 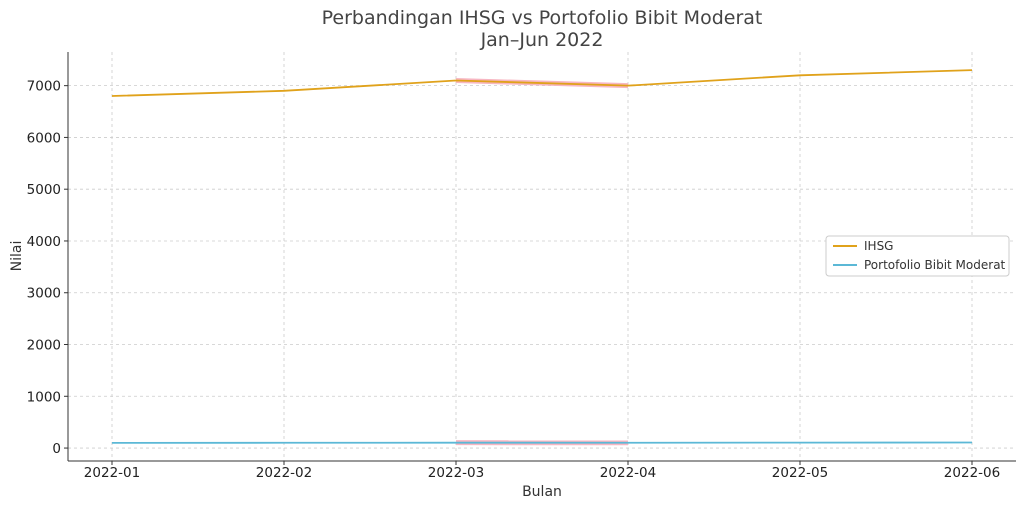 What do you see at coordinates (44, 242) in the screenshot?
I see `y-tick-label-4000: 4000` at bounding box center [44, 242].